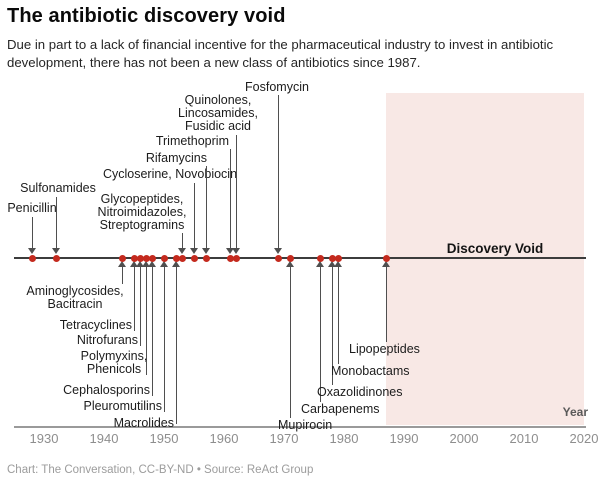  What do you see at coordinates (218, 100) in the screenshot?
I see `annotation-line: Quinolones,` at bounding box center [218, 100].